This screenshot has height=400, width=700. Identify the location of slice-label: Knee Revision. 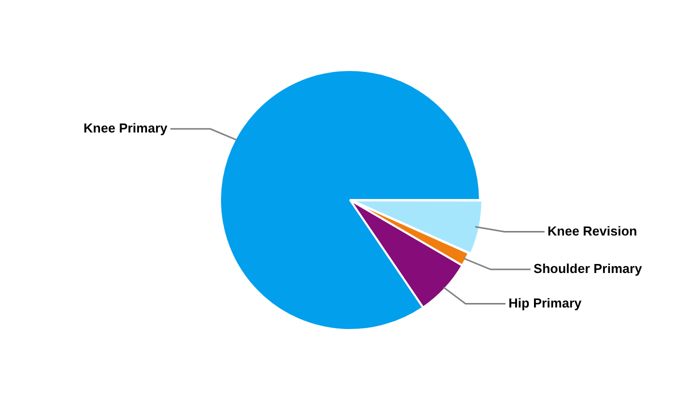
(593, 230).